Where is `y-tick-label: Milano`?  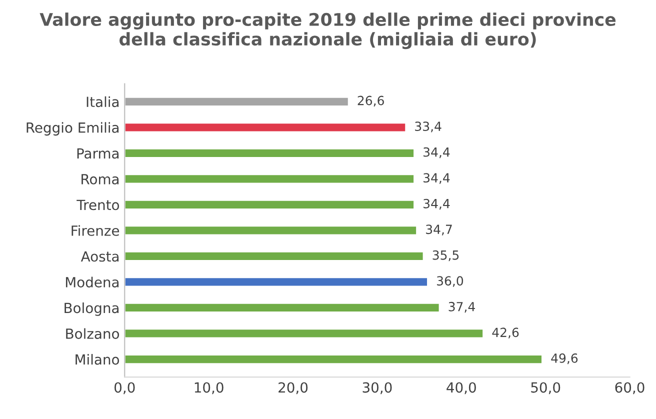 y-tick-label: Milano is located at coordinates (98, 359).